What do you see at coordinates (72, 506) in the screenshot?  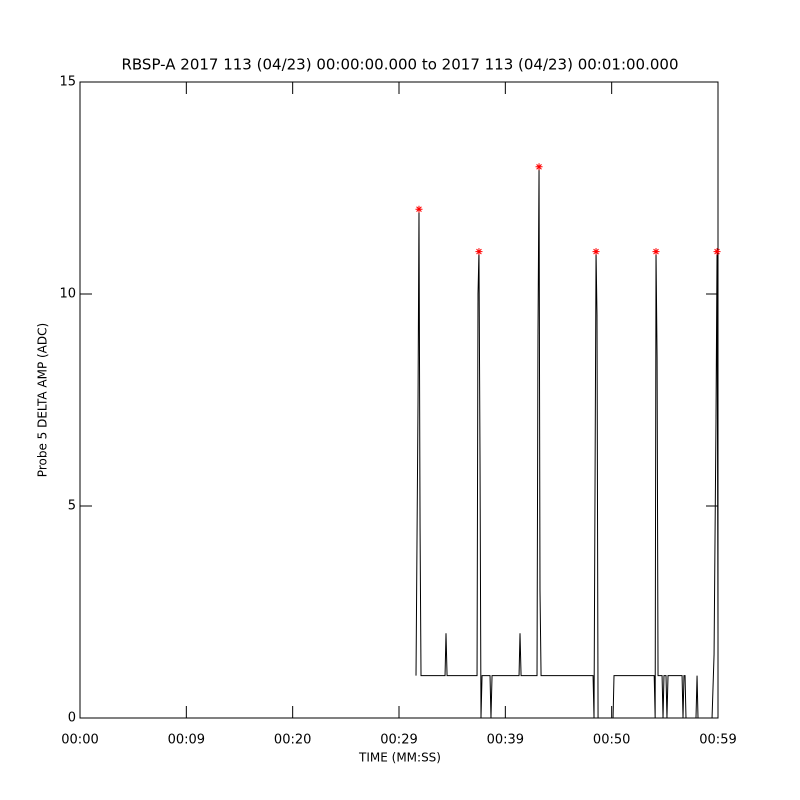 I see `y-tick-label: 5` at bounding box center [72, 506].